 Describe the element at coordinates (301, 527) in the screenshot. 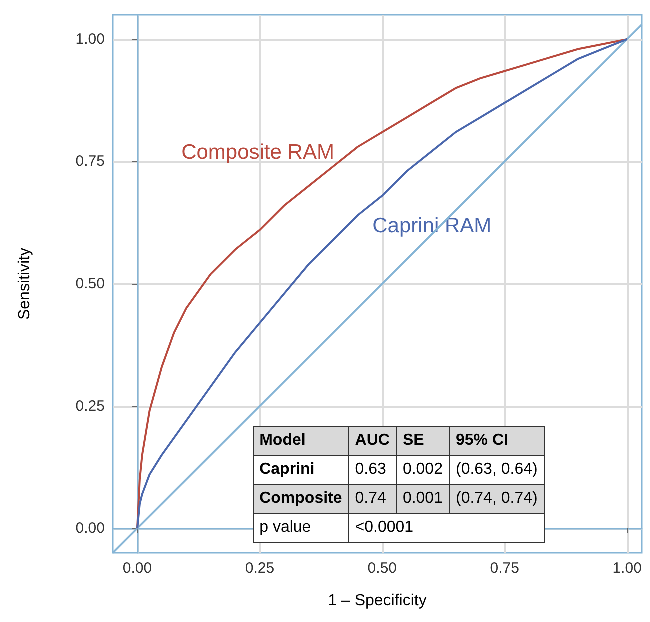

I see `annotation: p value` at that location.